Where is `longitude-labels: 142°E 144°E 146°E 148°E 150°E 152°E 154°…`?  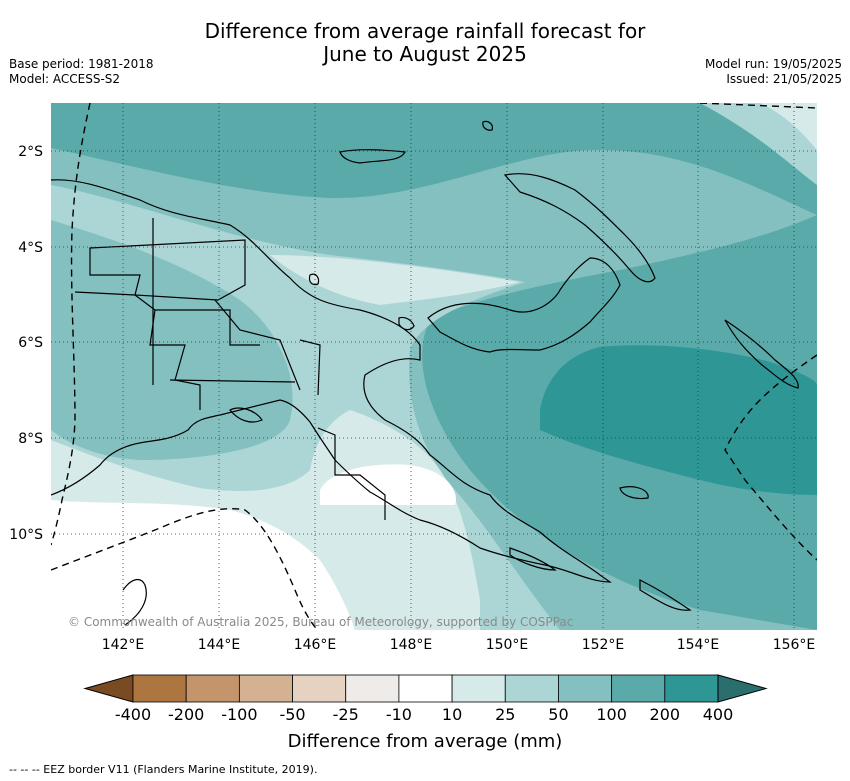 longitude-labels: 142°E 144°E 146°E 148°E 150°E 152°E 154°… is located at coordinates (459, 645).